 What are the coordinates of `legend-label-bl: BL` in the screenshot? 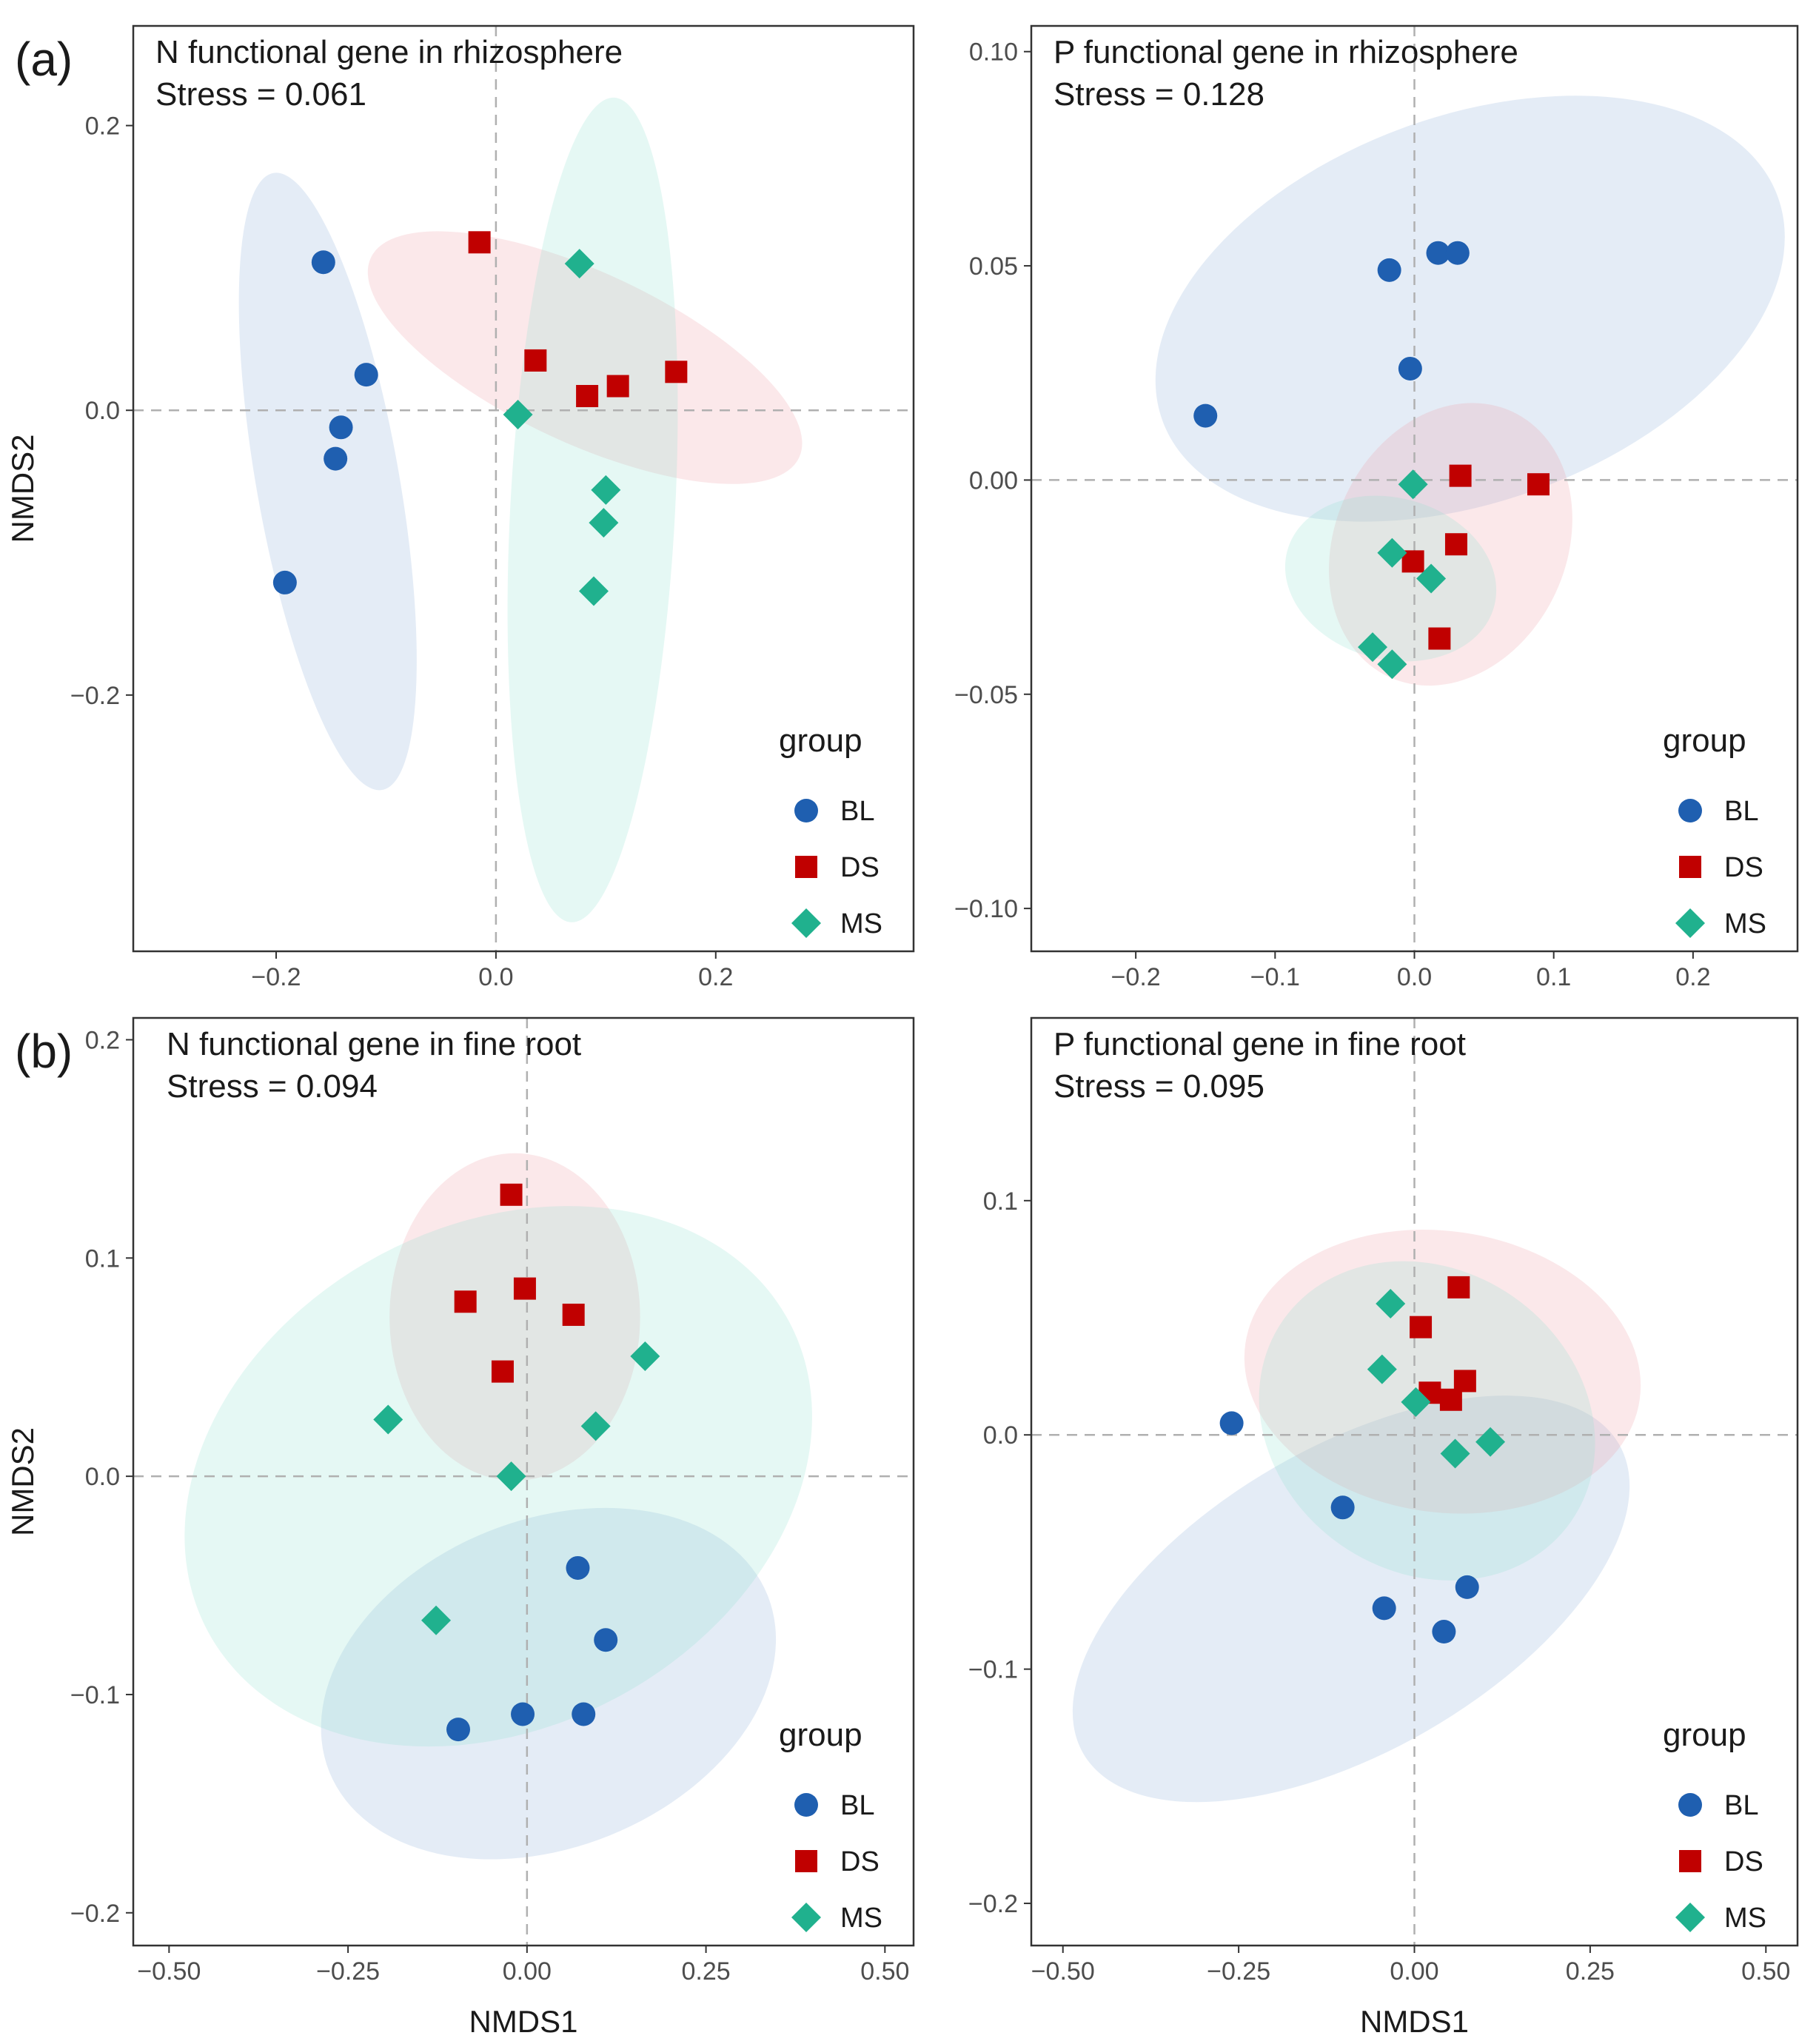 It's located at (857, 811).